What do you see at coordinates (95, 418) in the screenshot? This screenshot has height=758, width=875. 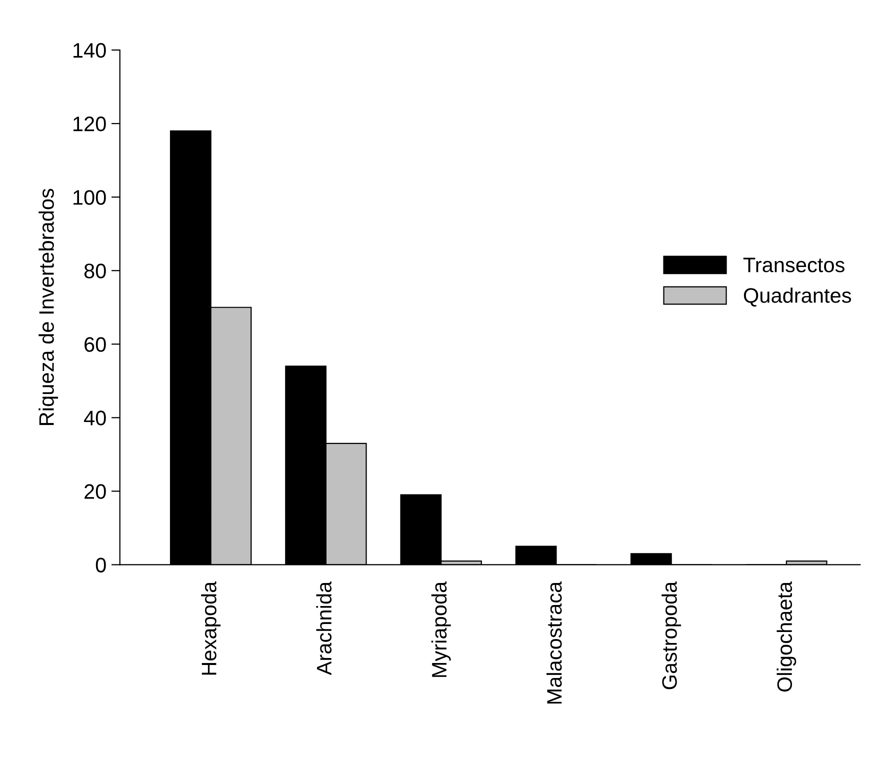 I see `y-tick-label: 40` at bounding box center [95, 418].